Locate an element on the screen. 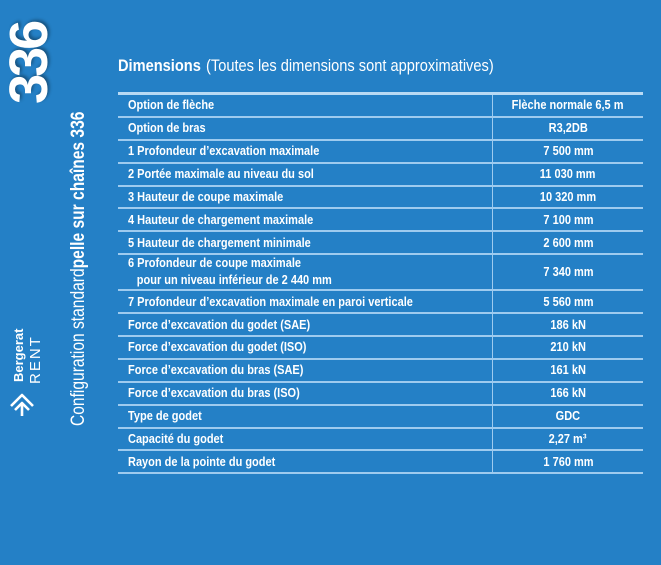  row-value: R3,2DB is located at coordinates (567, 128).